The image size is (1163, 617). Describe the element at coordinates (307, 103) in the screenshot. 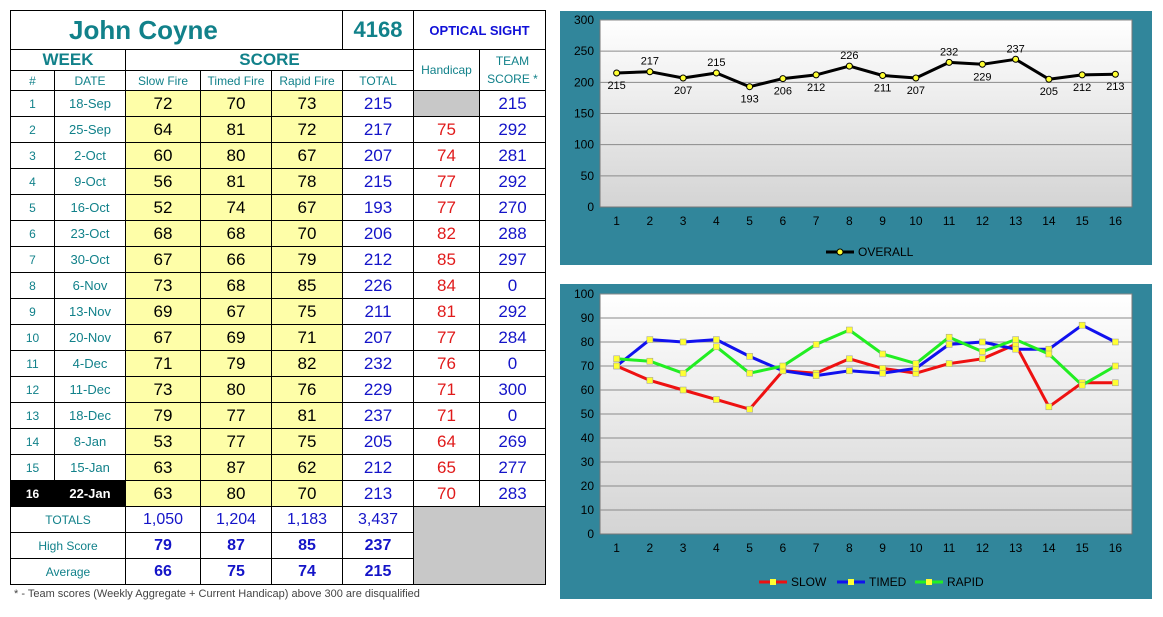

I see `rapid-fire-score: 73` at that location.